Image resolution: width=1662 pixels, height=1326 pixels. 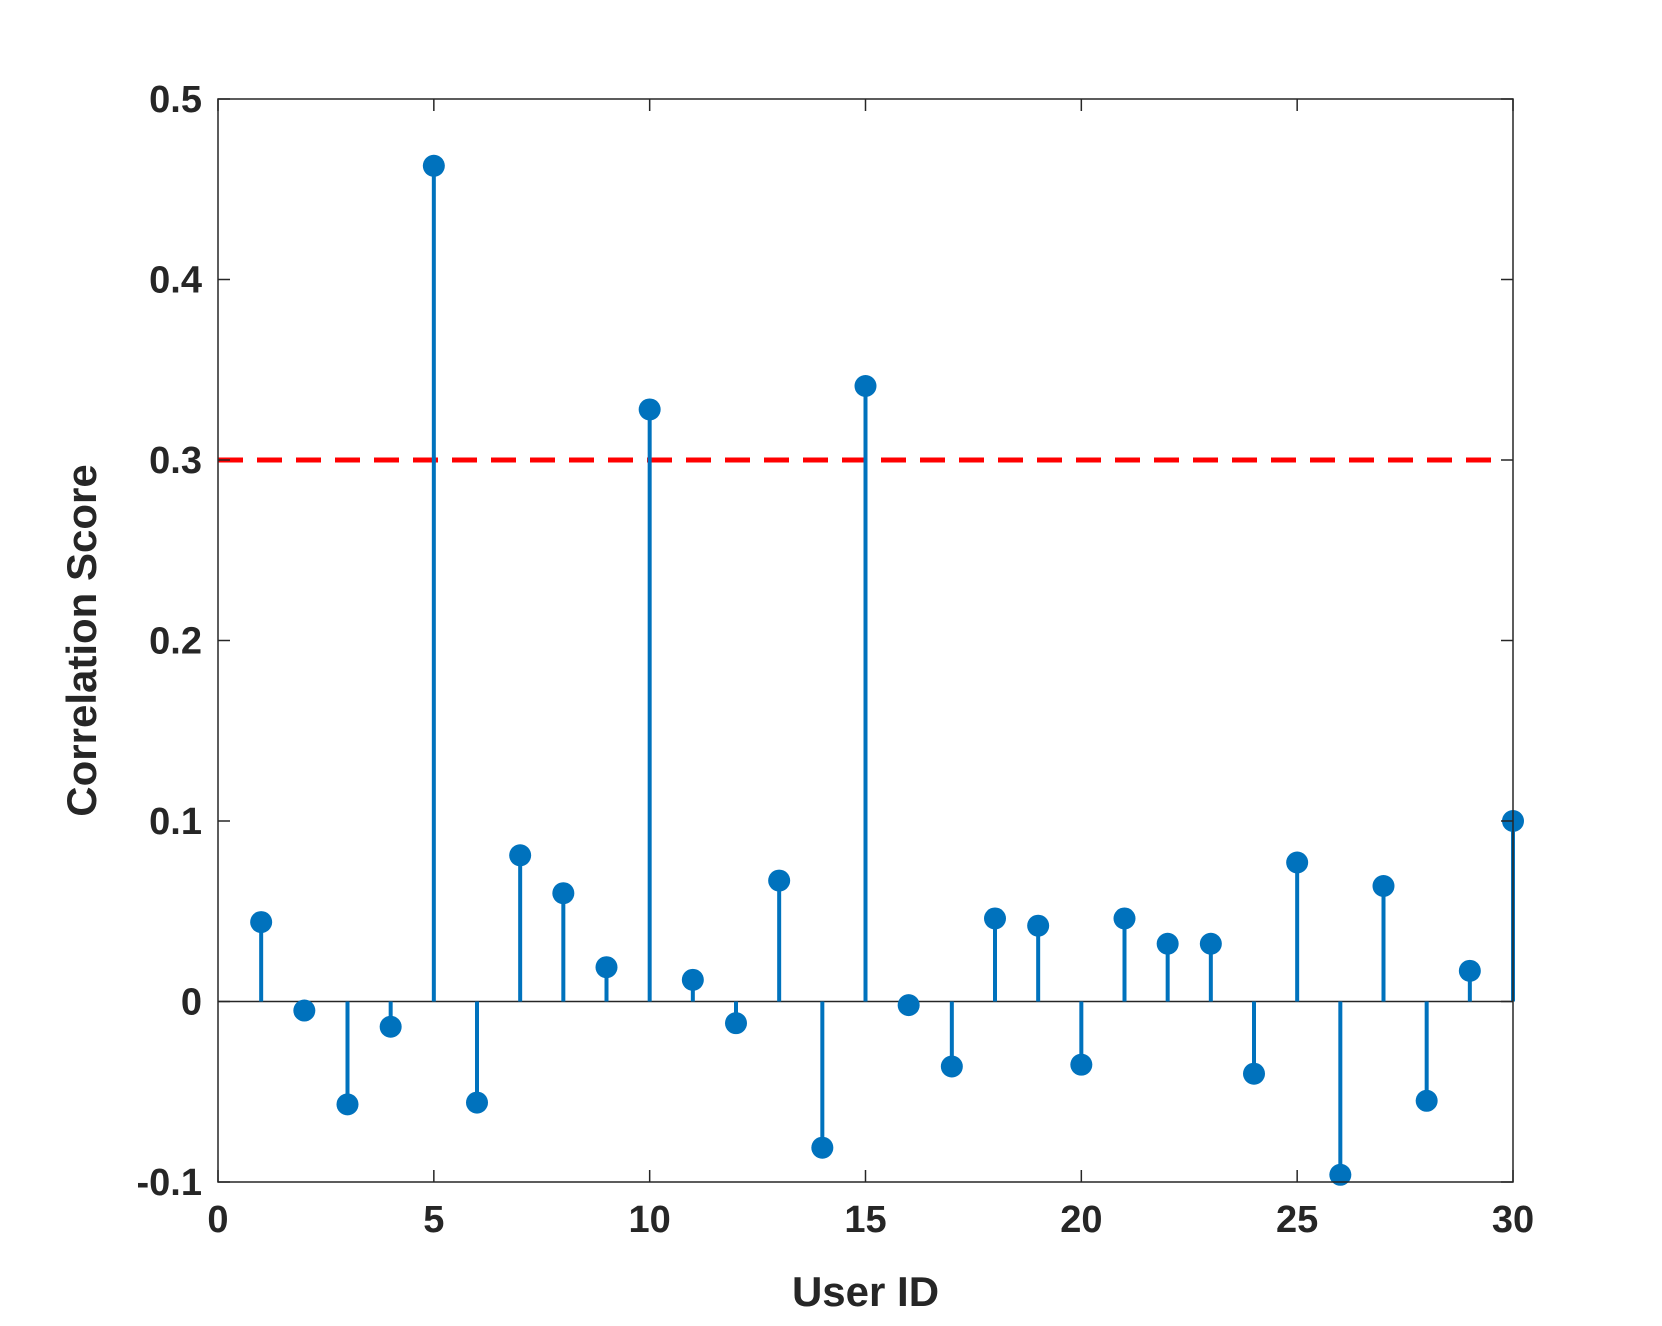 What do you see at coordinates (175, 822) in the screenshot?
I see `y-tick-label: 0.1` at bounding box center [175, 822].